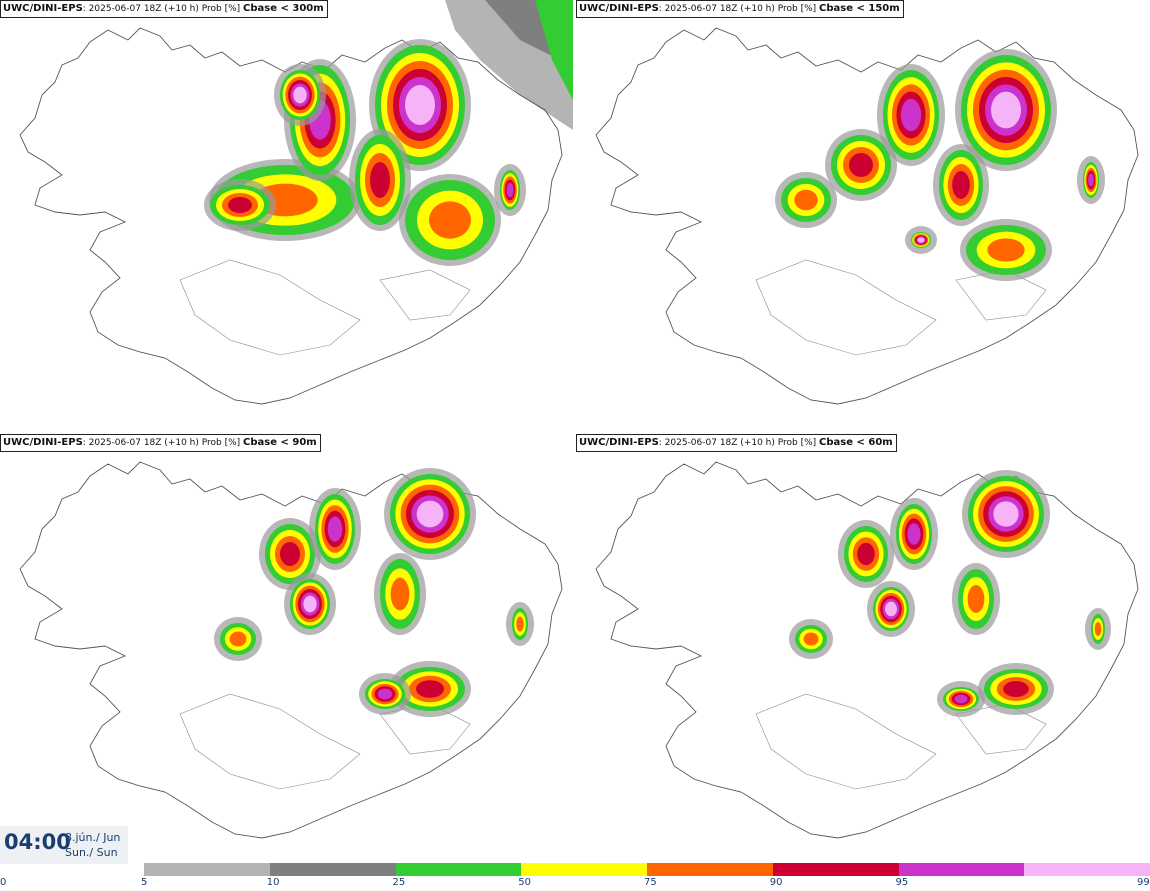  I want to click on valid-time-box, so click(64, 845).